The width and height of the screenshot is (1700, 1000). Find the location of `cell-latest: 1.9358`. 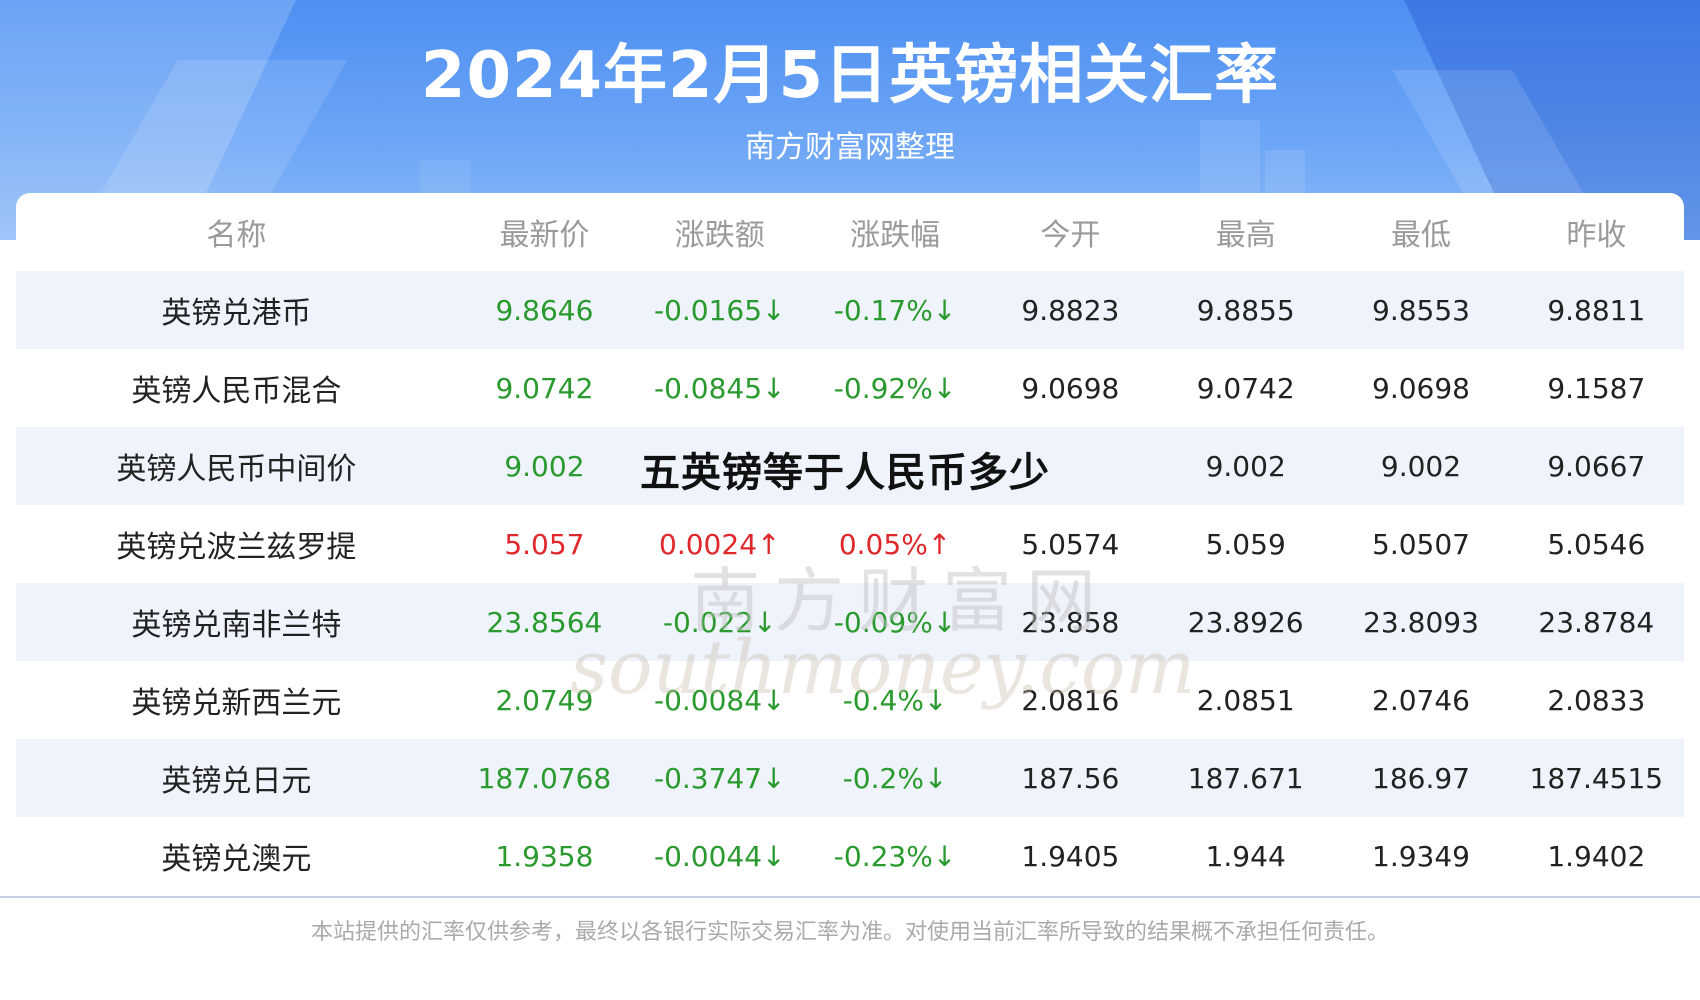

cell-latest: 1.9358 is located at coordinates (544, 856).